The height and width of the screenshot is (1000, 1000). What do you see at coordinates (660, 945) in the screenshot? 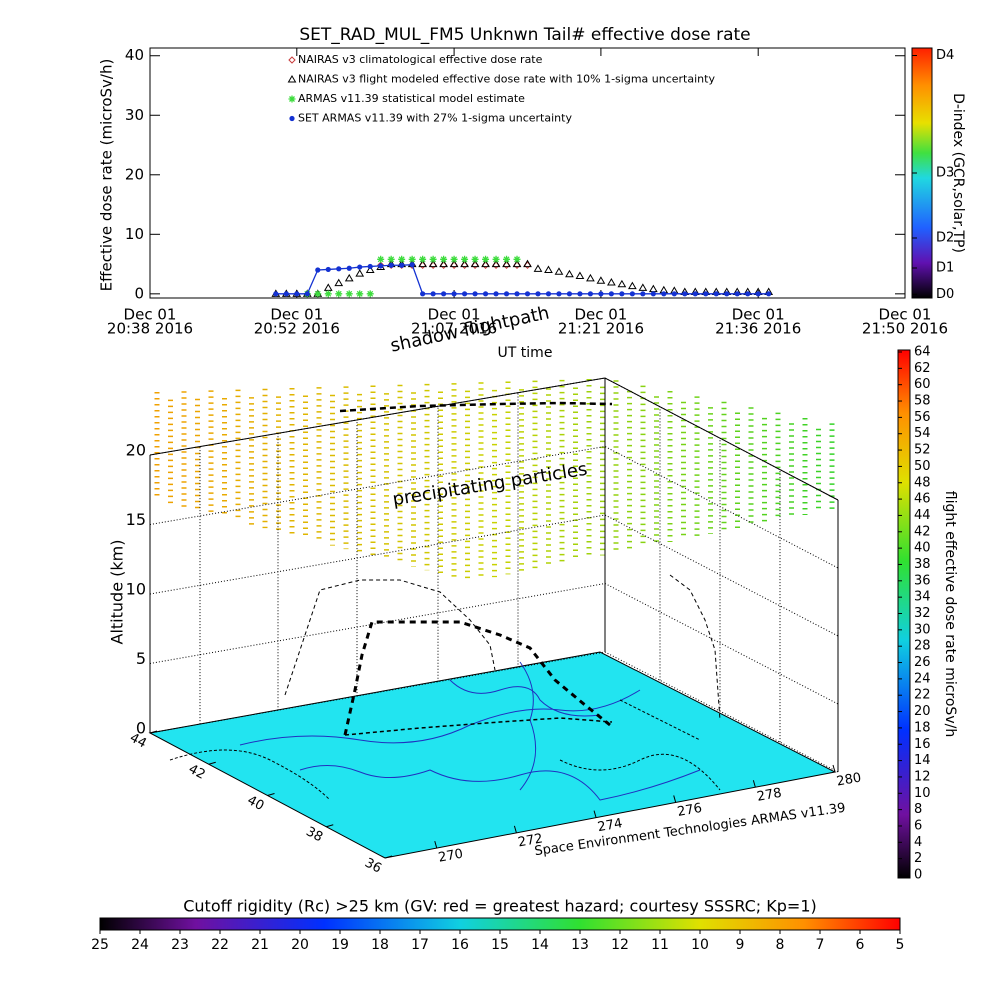
I see `colorbar-tick-label: 11` at bounding box center [660, 945].